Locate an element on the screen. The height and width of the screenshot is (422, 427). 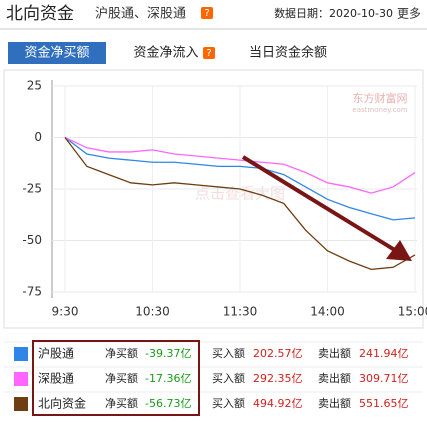
tab: 当日资金余额 is located at coordinates (288, 53).